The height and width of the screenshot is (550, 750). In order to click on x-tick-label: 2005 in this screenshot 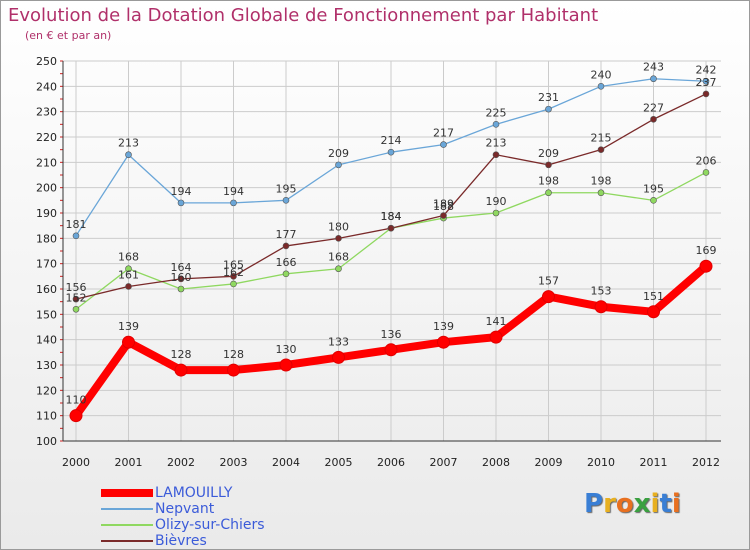, I will do `click(339, 462)`.